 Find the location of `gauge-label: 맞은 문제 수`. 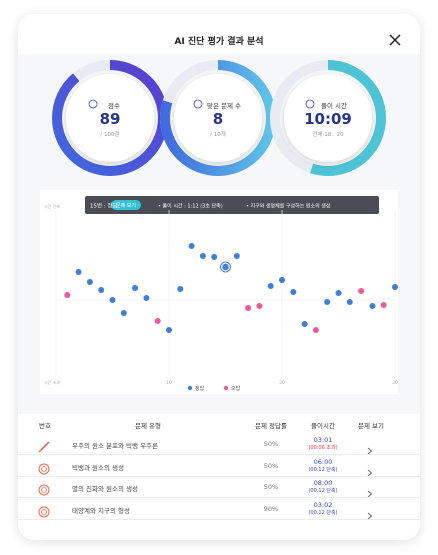

gauge-label: 맞은 문제 수 is located at coordinates (224, 106).